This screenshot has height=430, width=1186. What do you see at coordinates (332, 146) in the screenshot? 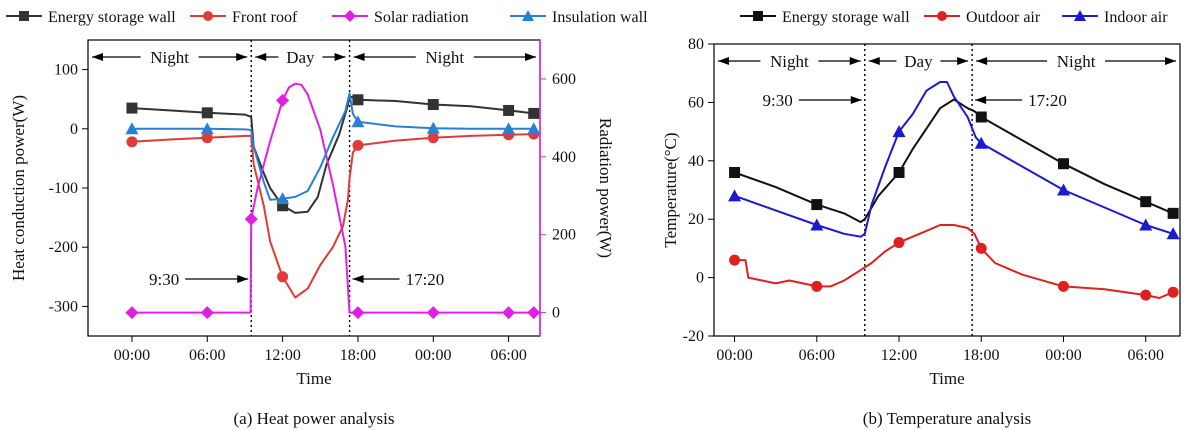
I see `series-insulation-wall-line` at bounding box center [332, 146].